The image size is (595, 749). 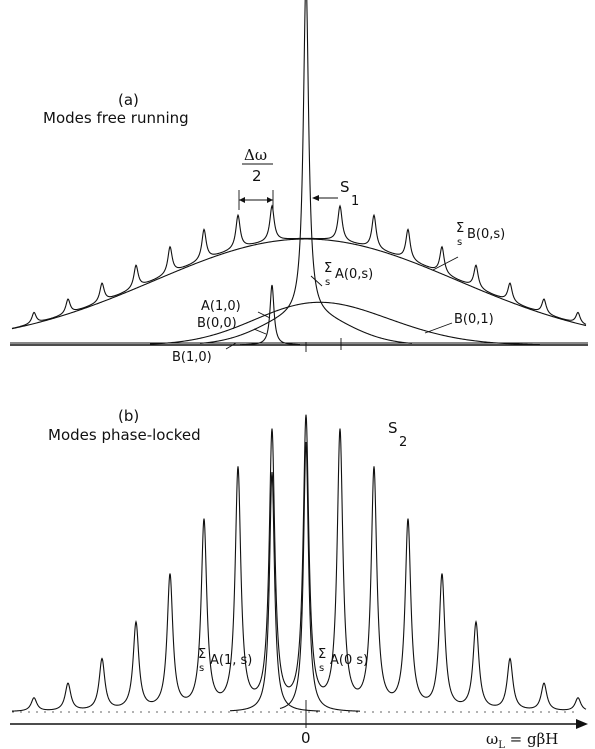 What do you see at coordinates (217, 323) in the screenshot?
I see `b00-label: B(0,0)` at bounding box center [217, 323].